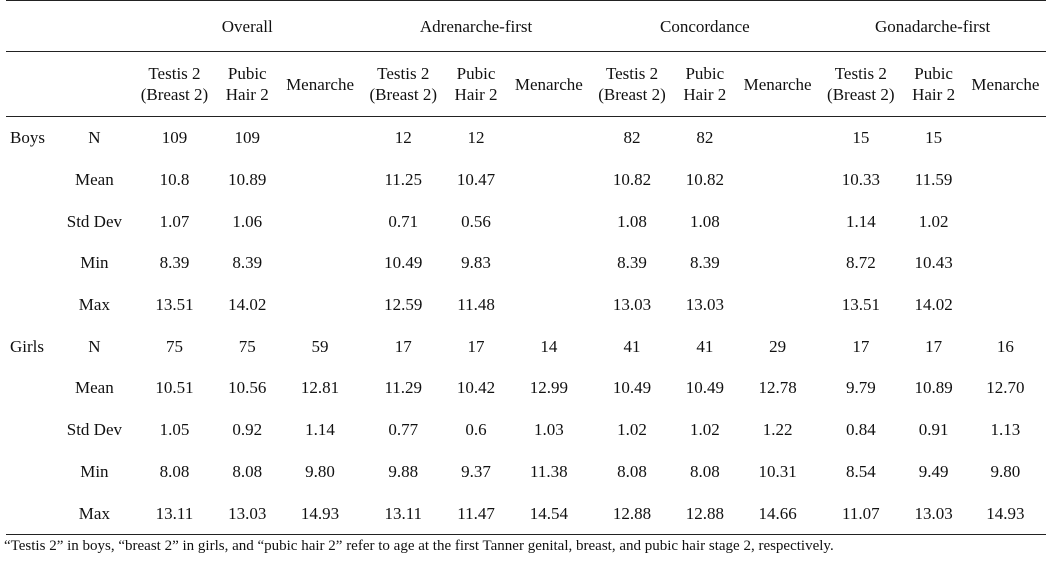 The image size is (1047, 566). I want to click on value-cell: 1.06, so click(247, 221).